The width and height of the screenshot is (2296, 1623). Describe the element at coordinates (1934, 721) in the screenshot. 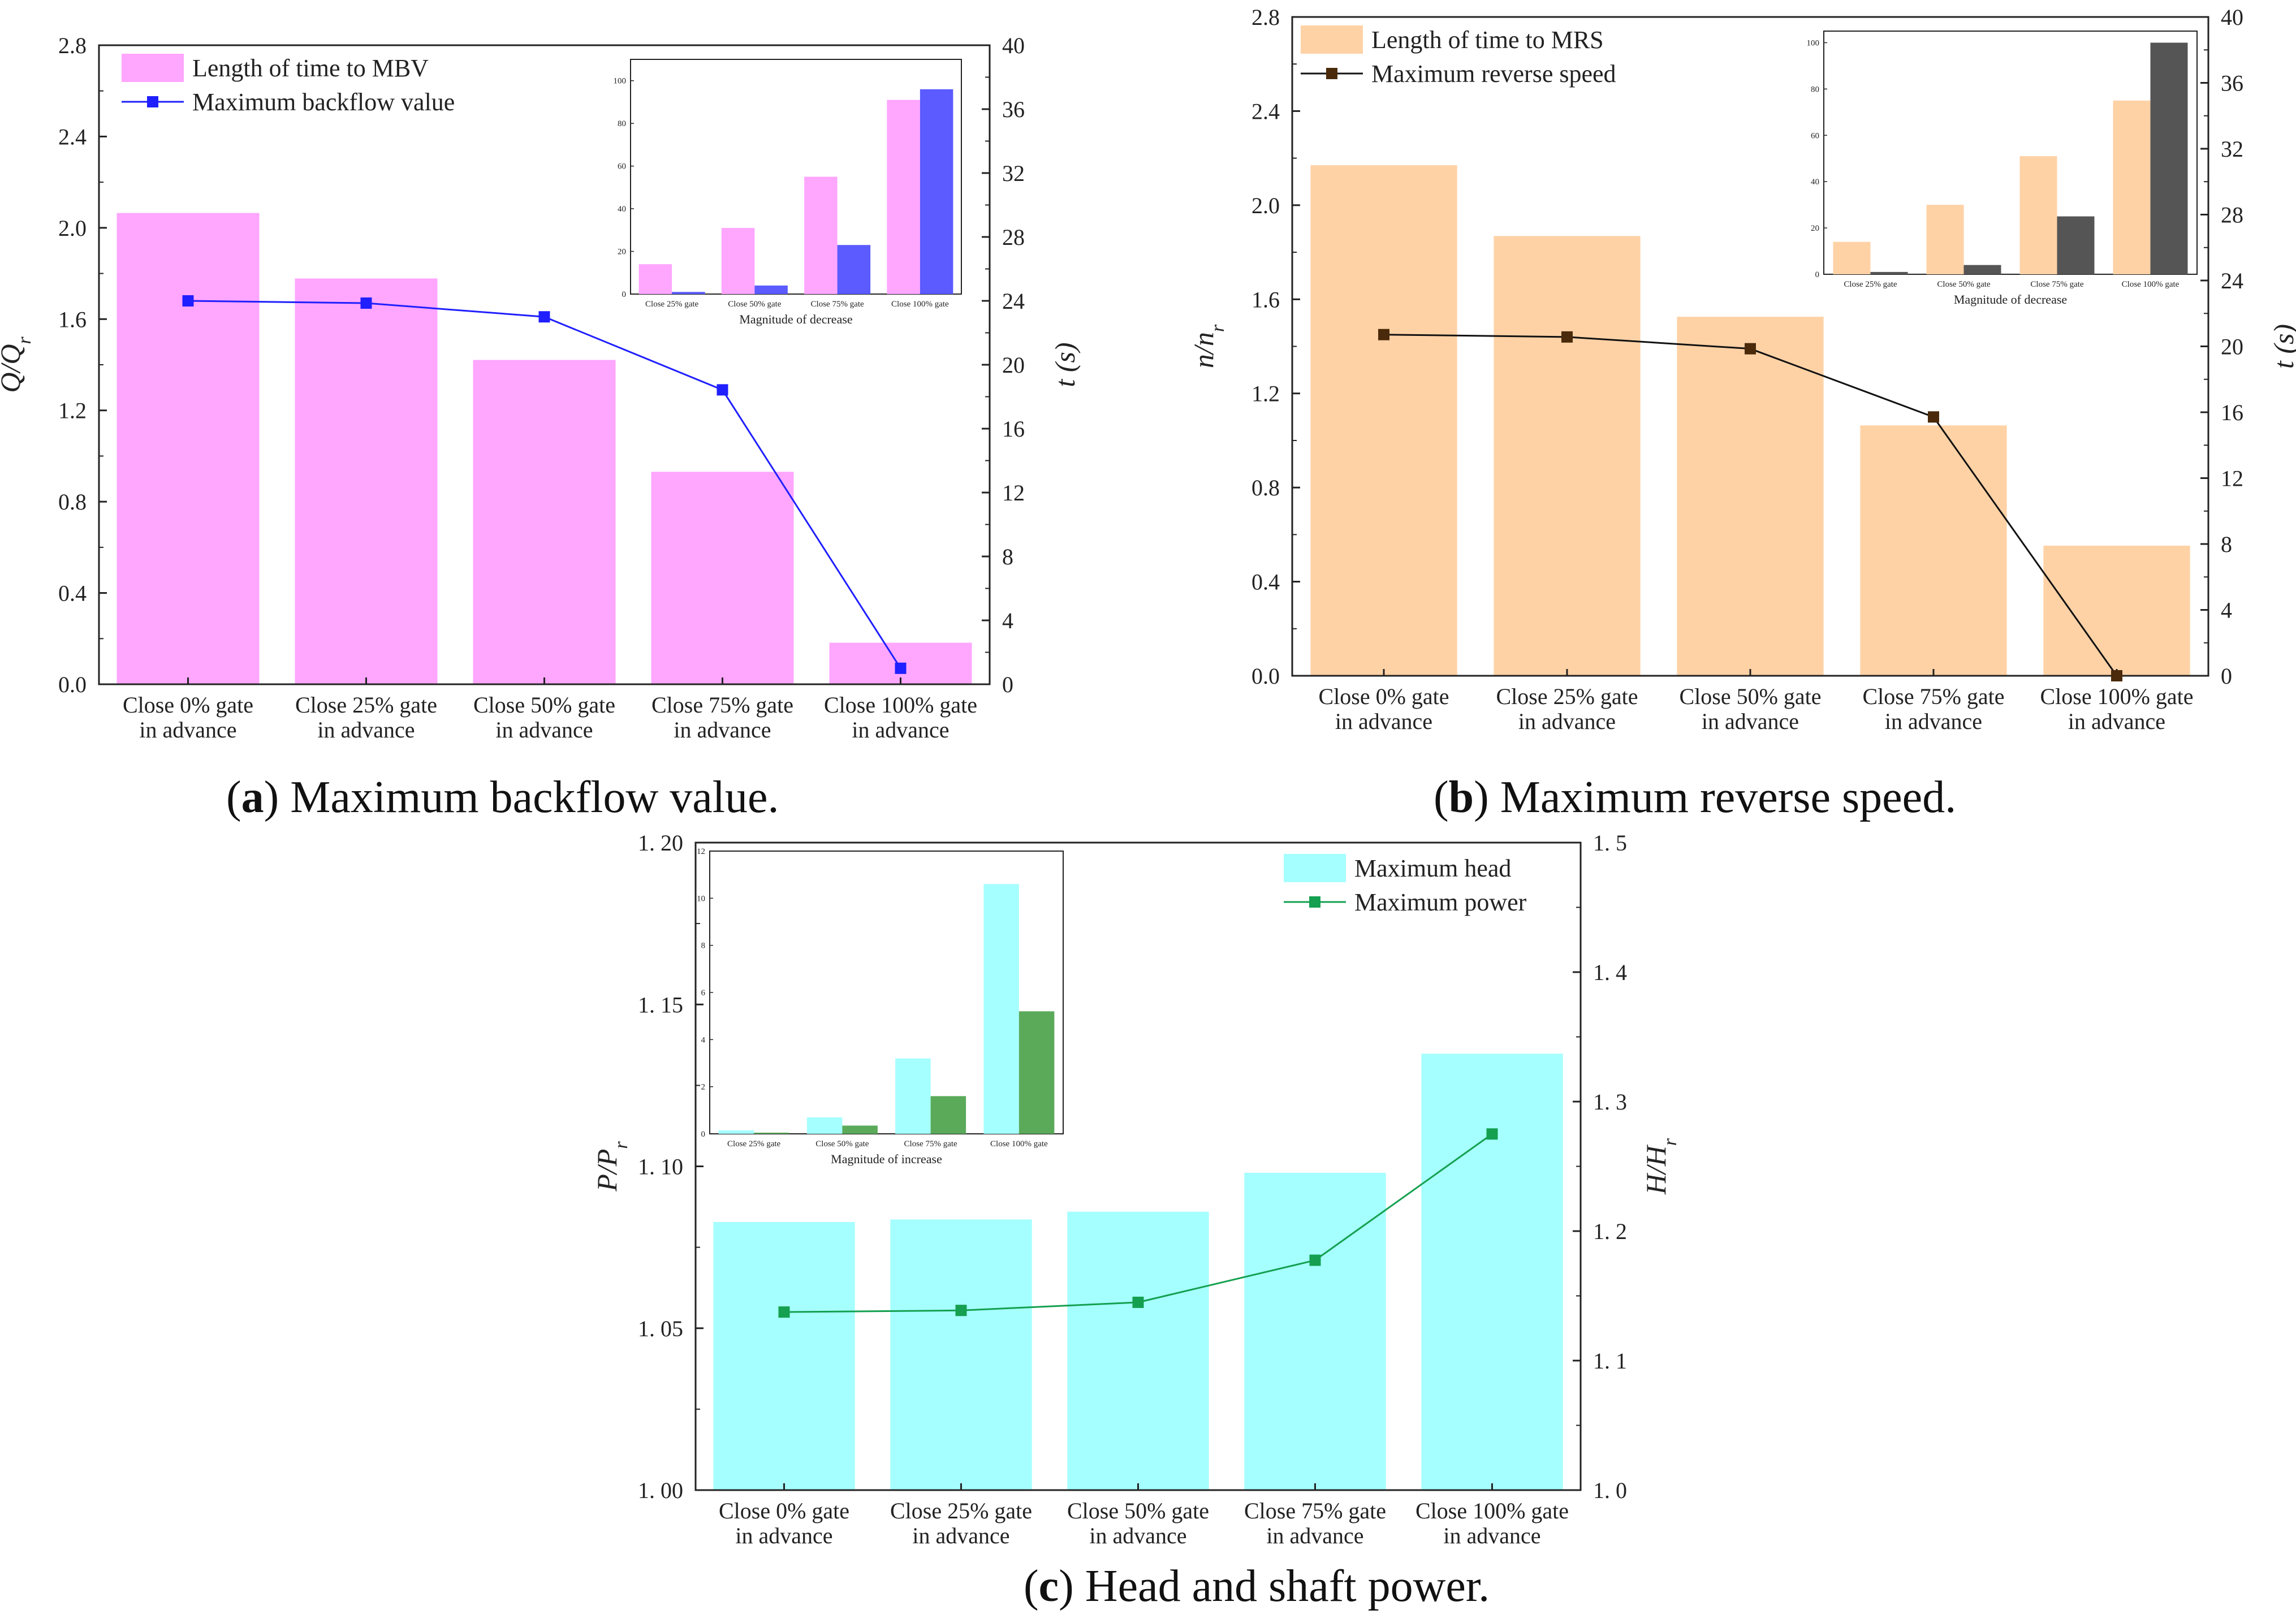

I see `xtick-label-line-b-3-1: in advance` at that location.